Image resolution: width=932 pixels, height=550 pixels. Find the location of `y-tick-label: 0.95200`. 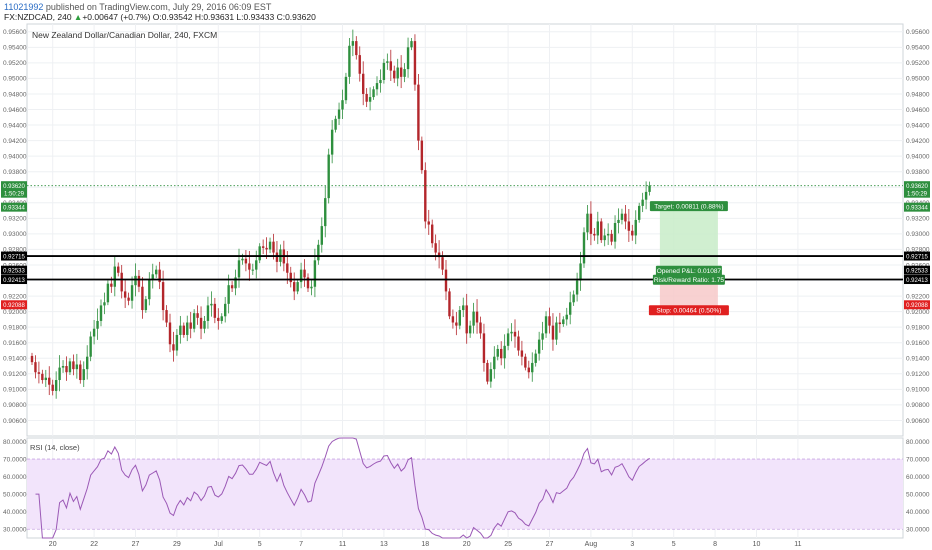

y-tick-label: 0.95200 is located at coordinates (15, 63).